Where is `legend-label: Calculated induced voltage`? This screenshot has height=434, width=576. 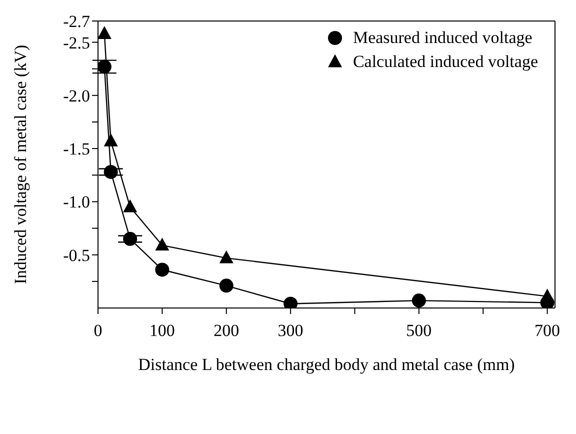 legend-label: Calculated induced voltage is located at coordinates (445, 62).